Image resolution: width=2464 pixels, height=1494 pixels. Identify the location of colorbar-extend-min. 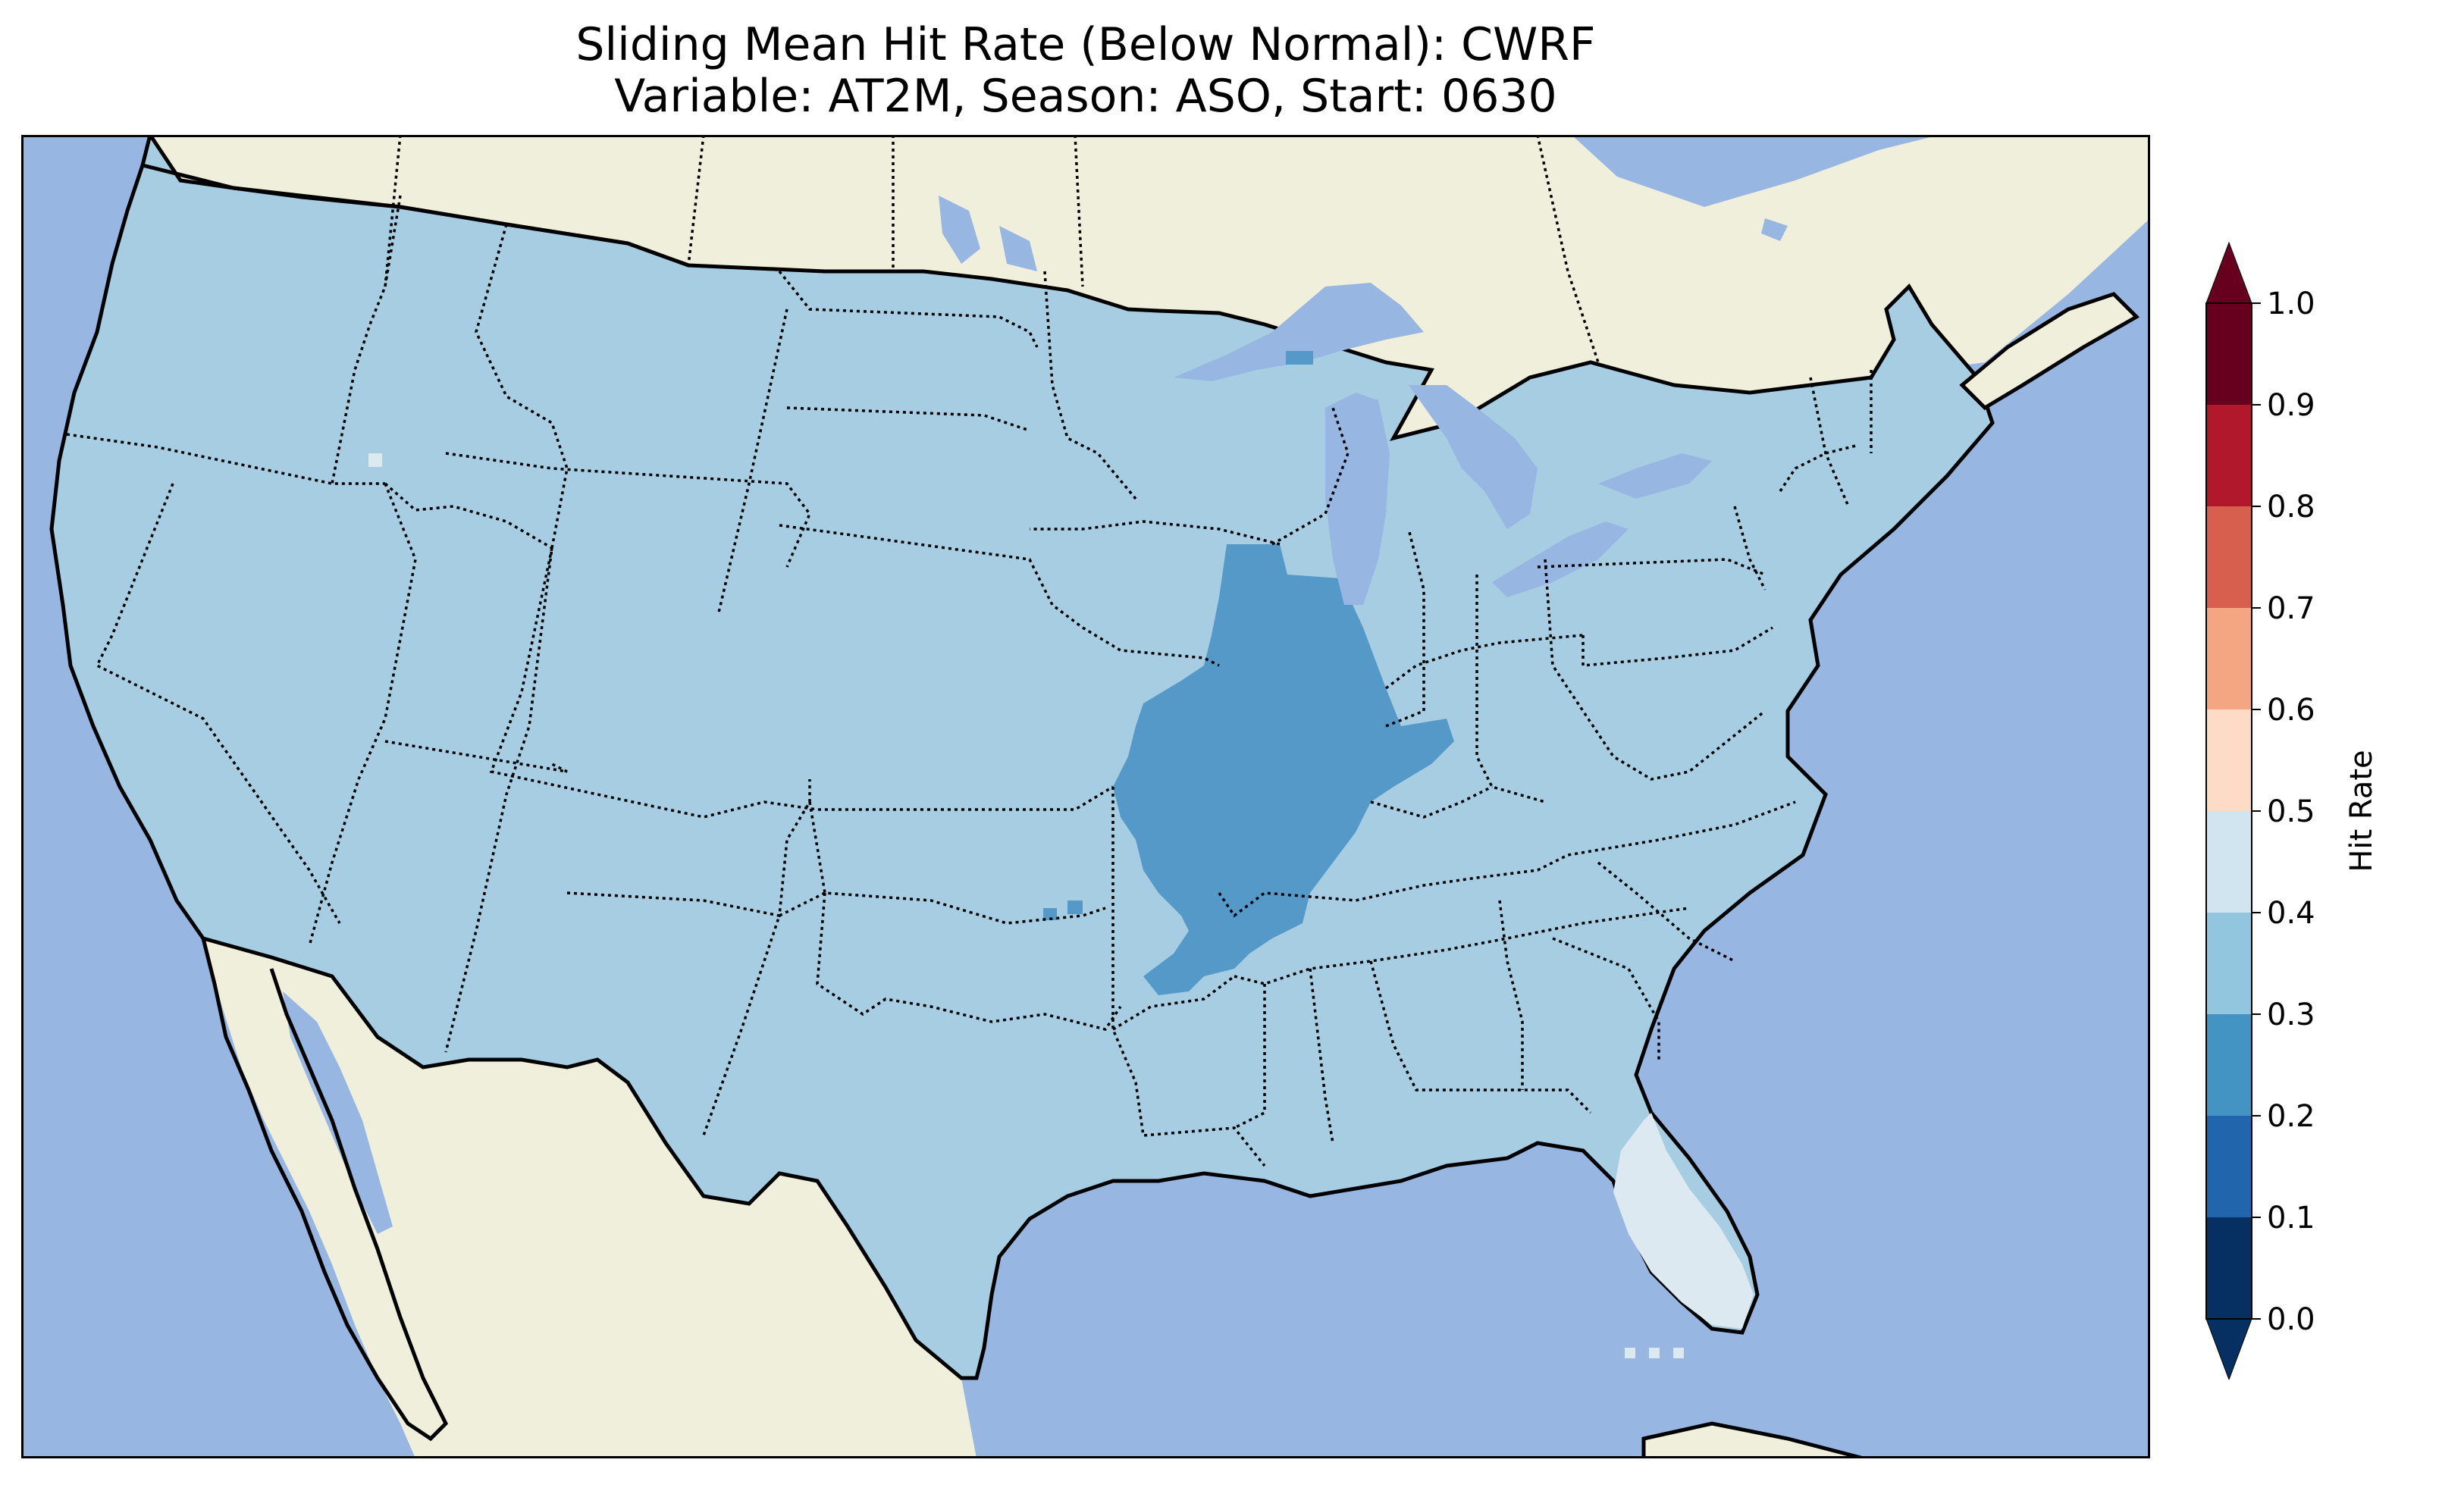
(2228, 1349).